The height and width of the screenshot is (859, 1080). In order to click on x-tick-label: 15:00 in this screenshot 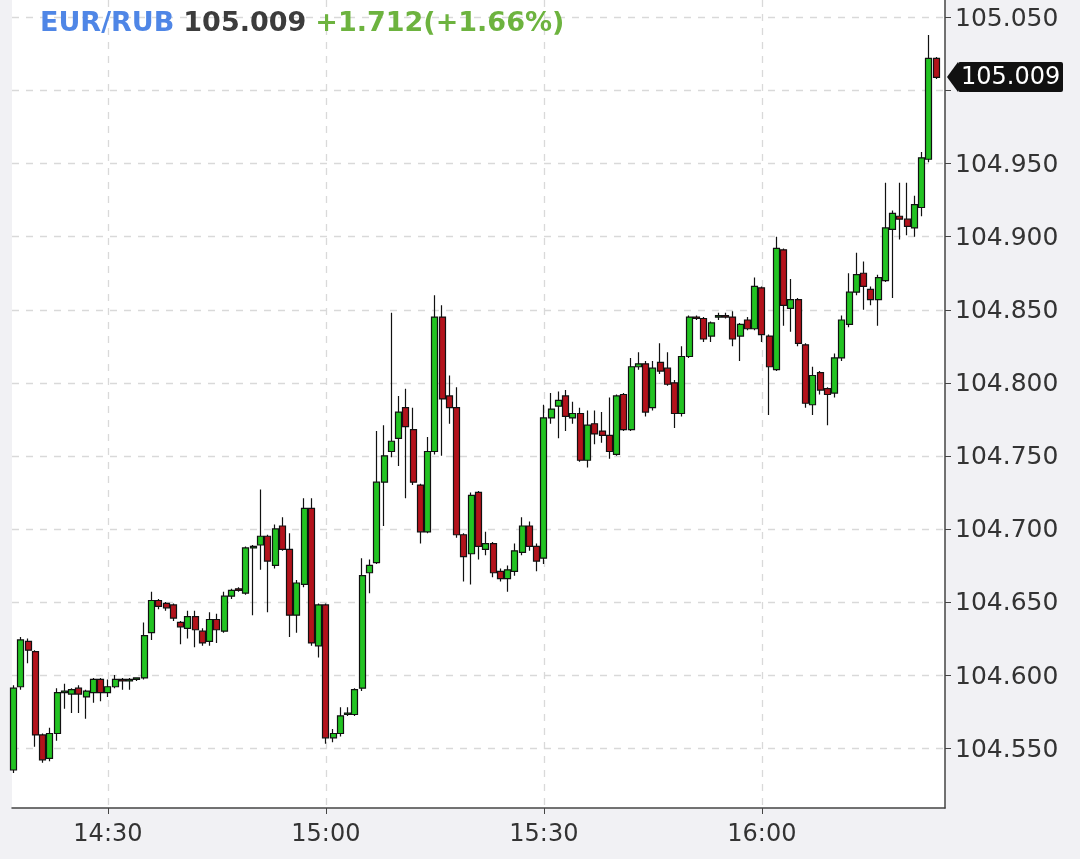, I will do `click(326, 833)`.